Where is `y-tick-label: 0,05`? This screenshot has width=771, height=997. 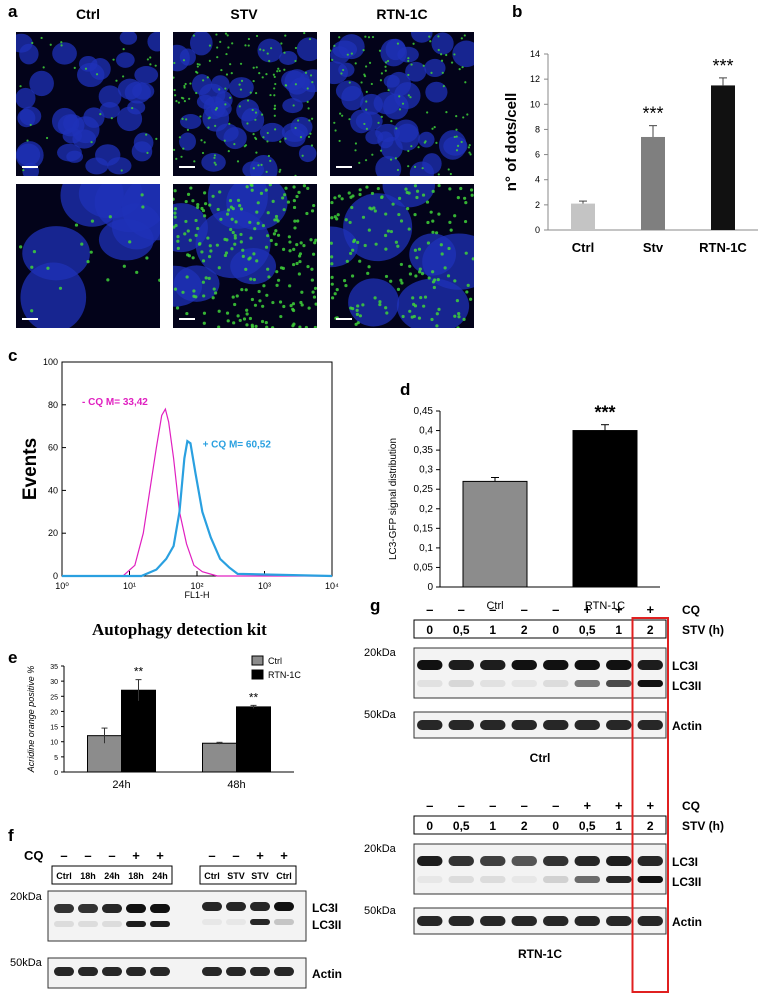
y-tick-label: 0,05 is located at coordinates (424, 567).